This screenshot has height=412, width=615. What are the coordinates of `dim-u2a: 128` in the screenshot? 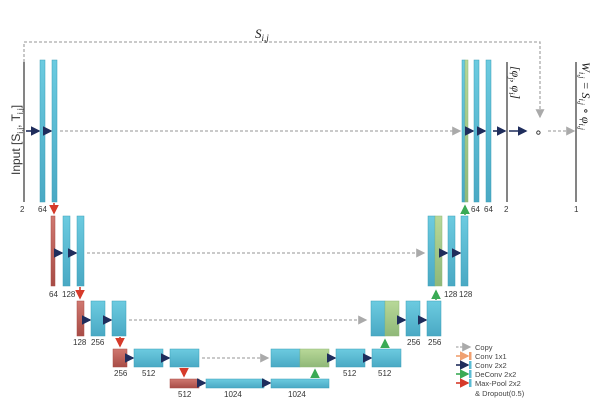 It's located at (451, 294).